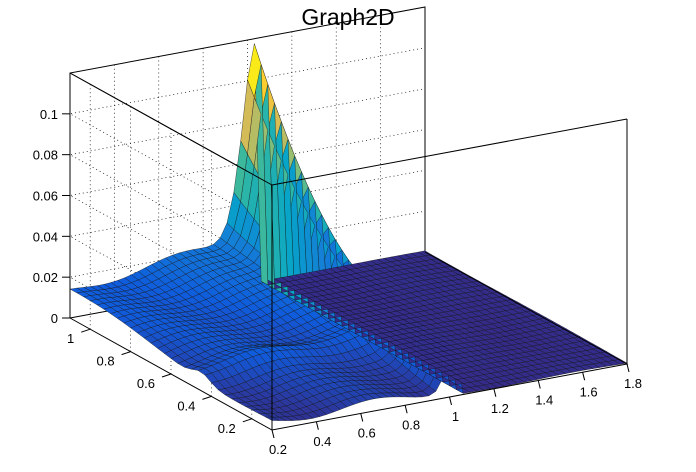 This screenshot has width=696, height=472. I want to click on surface-cell, so click(77, 290).